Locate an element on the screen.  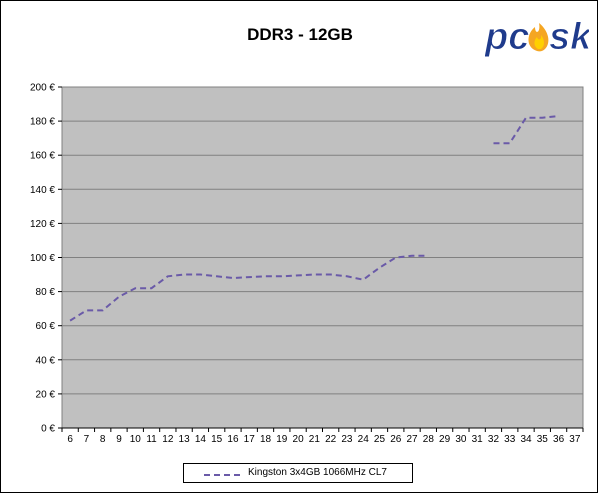
chart-title: DDR3 - 12GB is located at coordinates (300, 34).